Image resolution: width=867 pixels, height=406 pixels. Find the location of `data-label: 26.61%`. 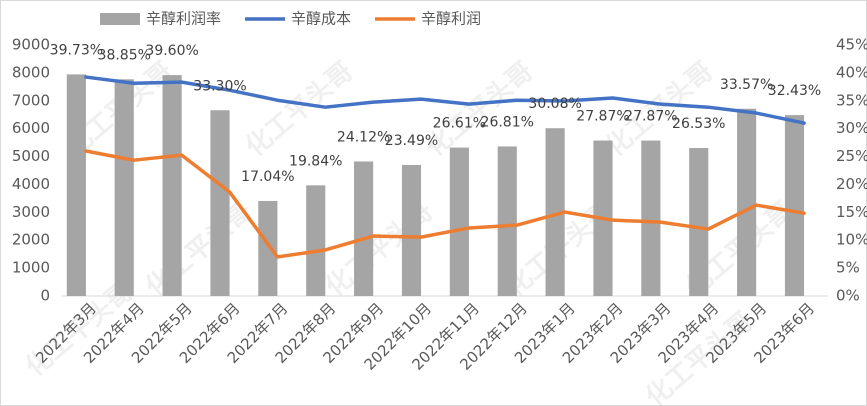

data-label: 26.61% is located at coordinates (459, 124).